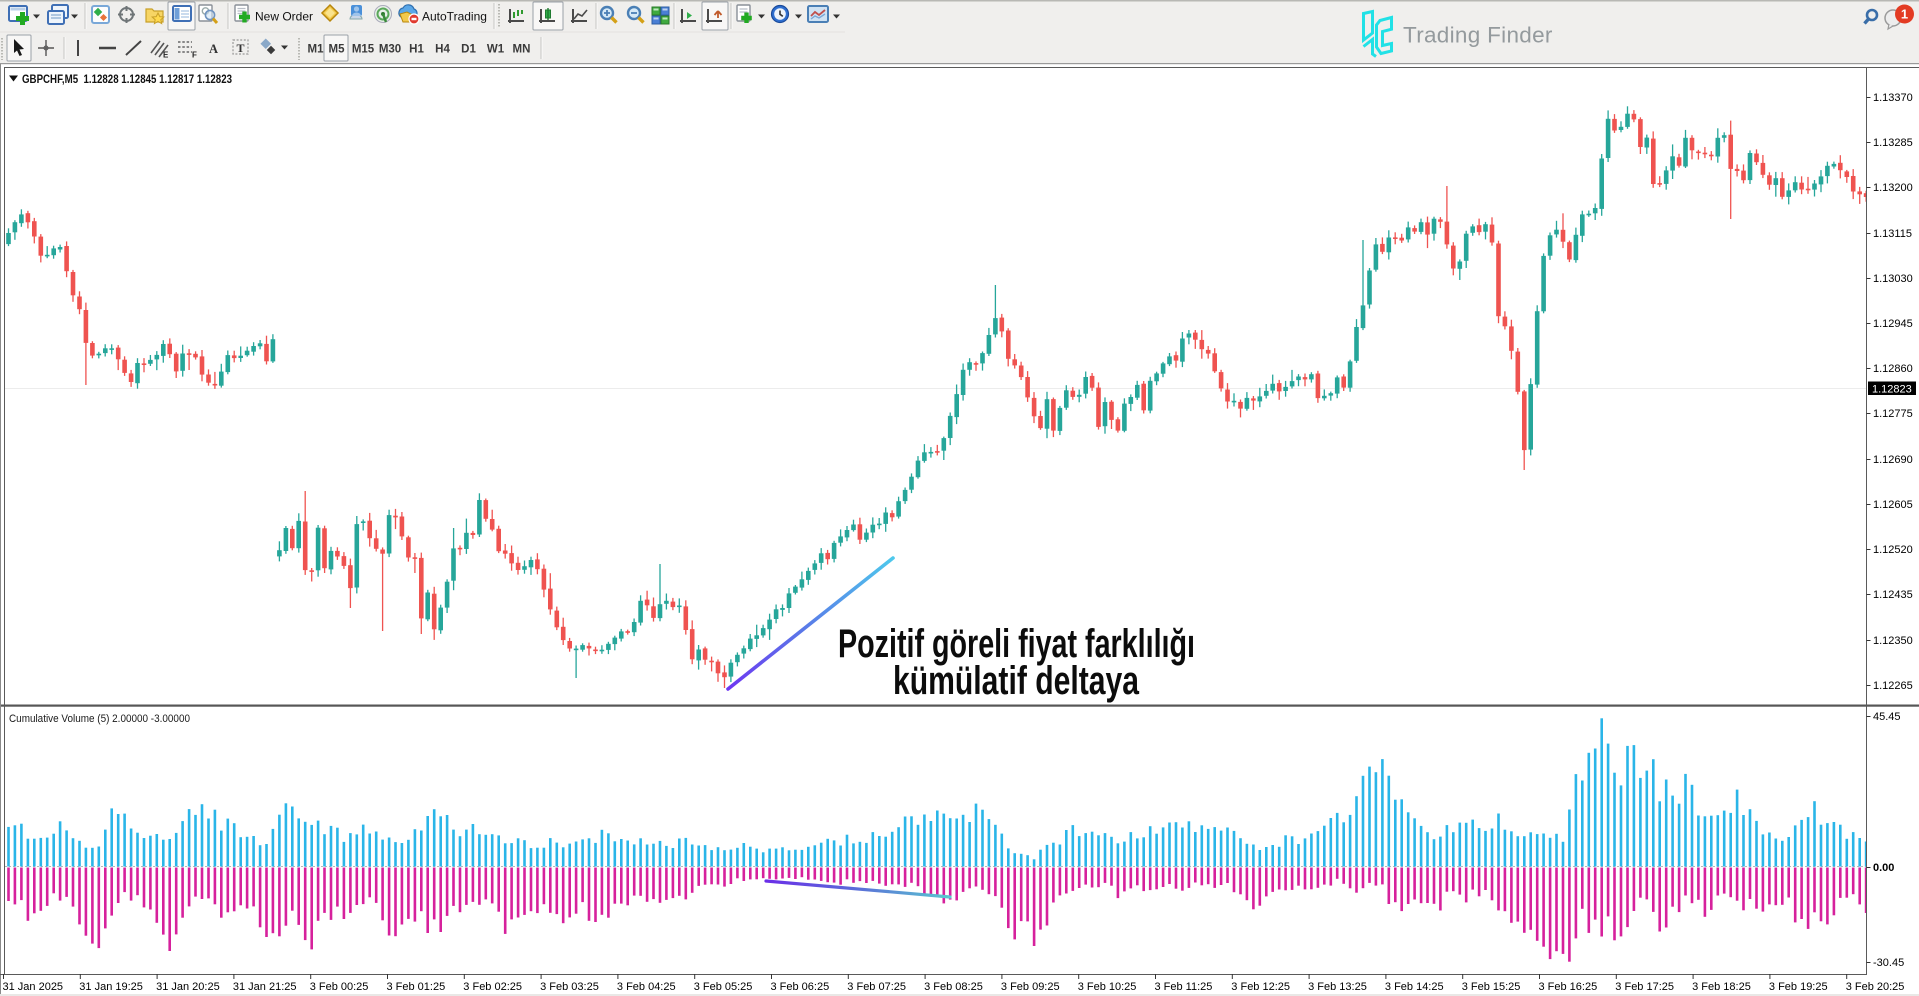 Image resolution: width=1919 pixels, height=996 pixels. What do you see at coordinates (1030, 987) in the screenshot?
I see `svg-text: 3 Feb 09:25` at bounding box center [1030, 987].